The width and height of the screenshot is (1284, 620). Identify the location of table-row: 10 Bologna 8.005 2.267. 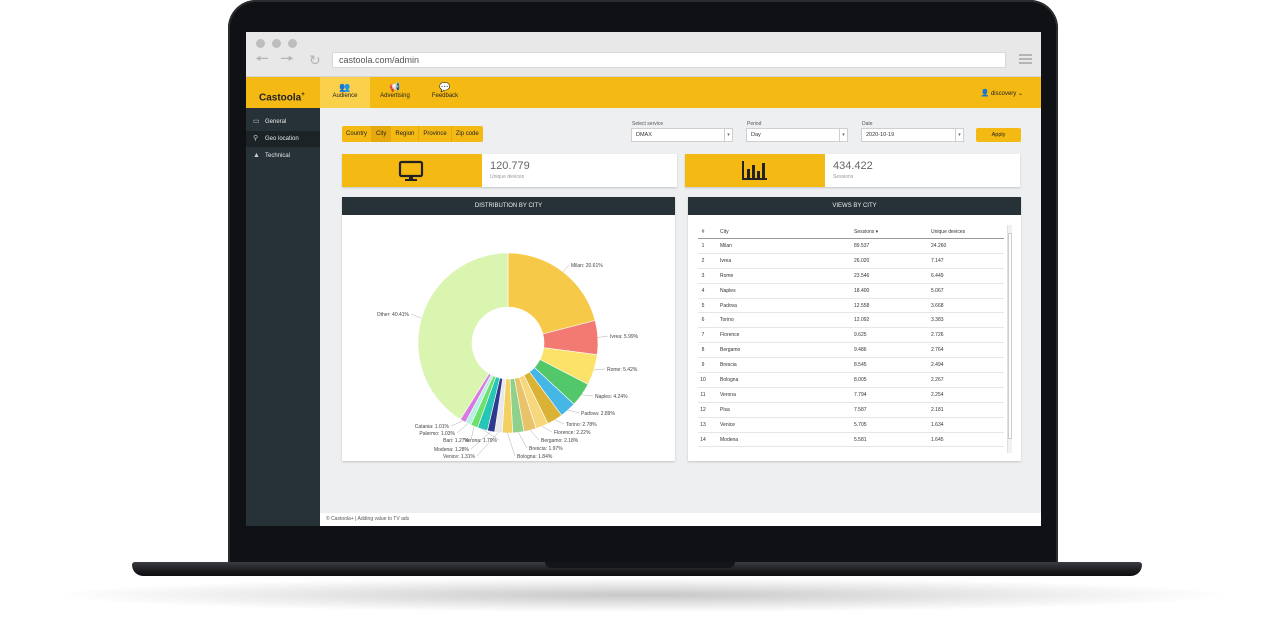
(851, 380).